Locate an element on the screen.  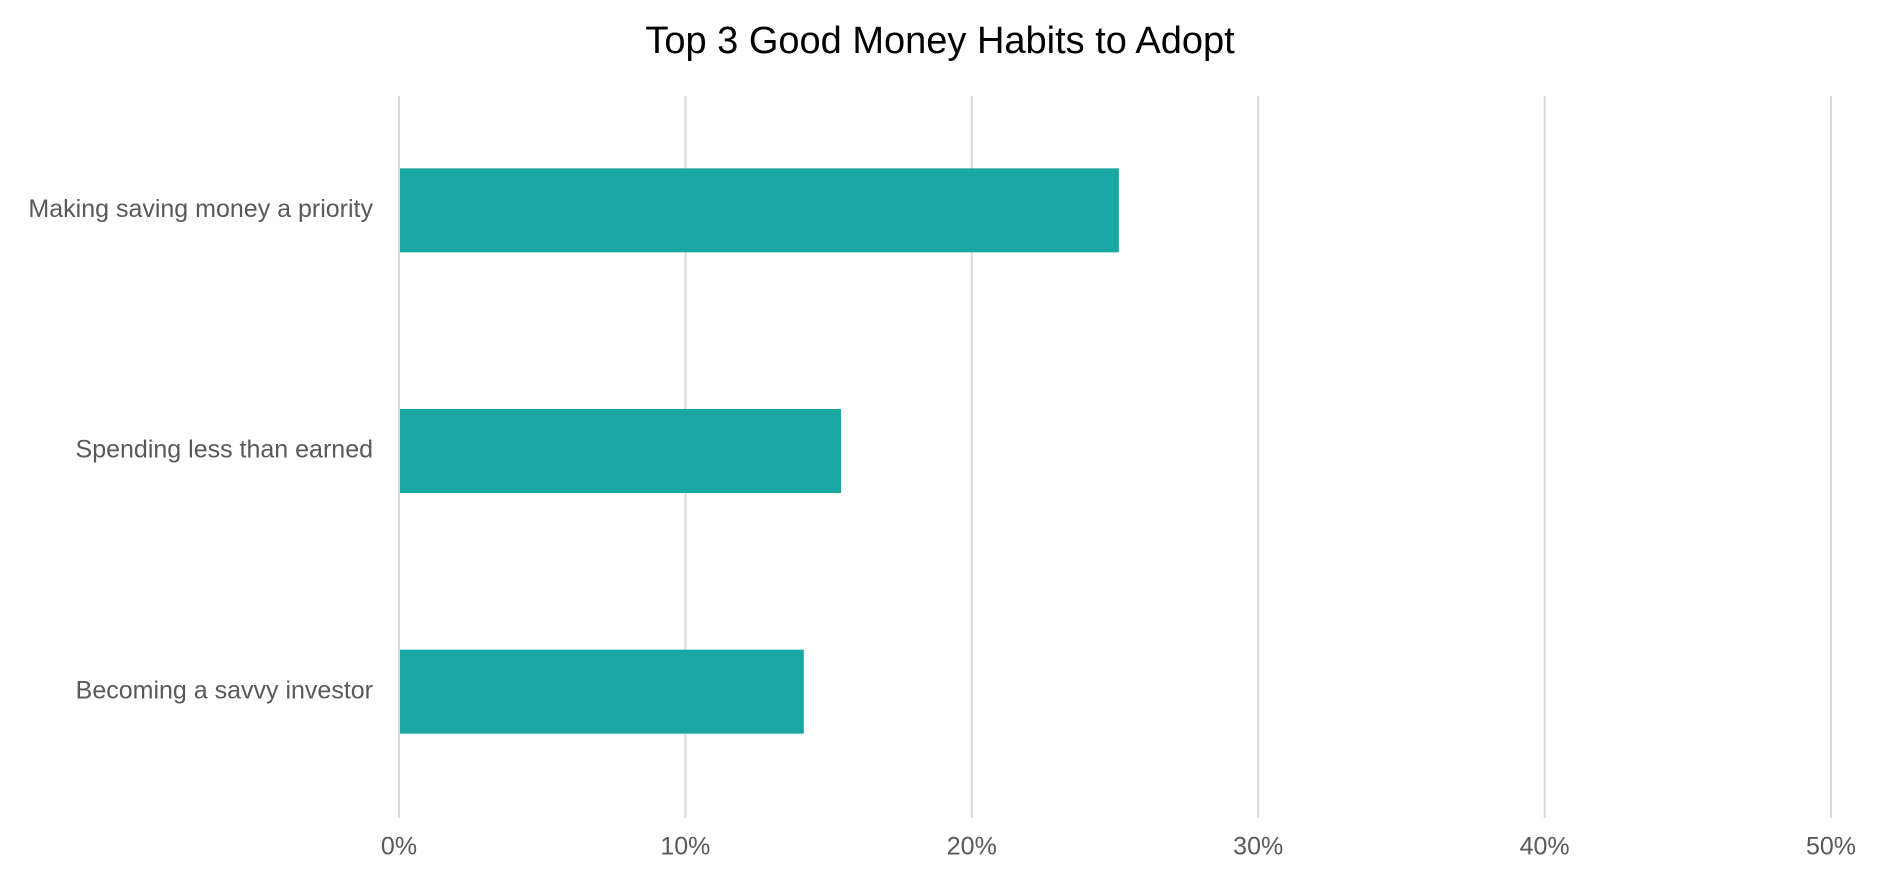
y-tick-label: Making saving money a priority is located at coordinates (200, 209).